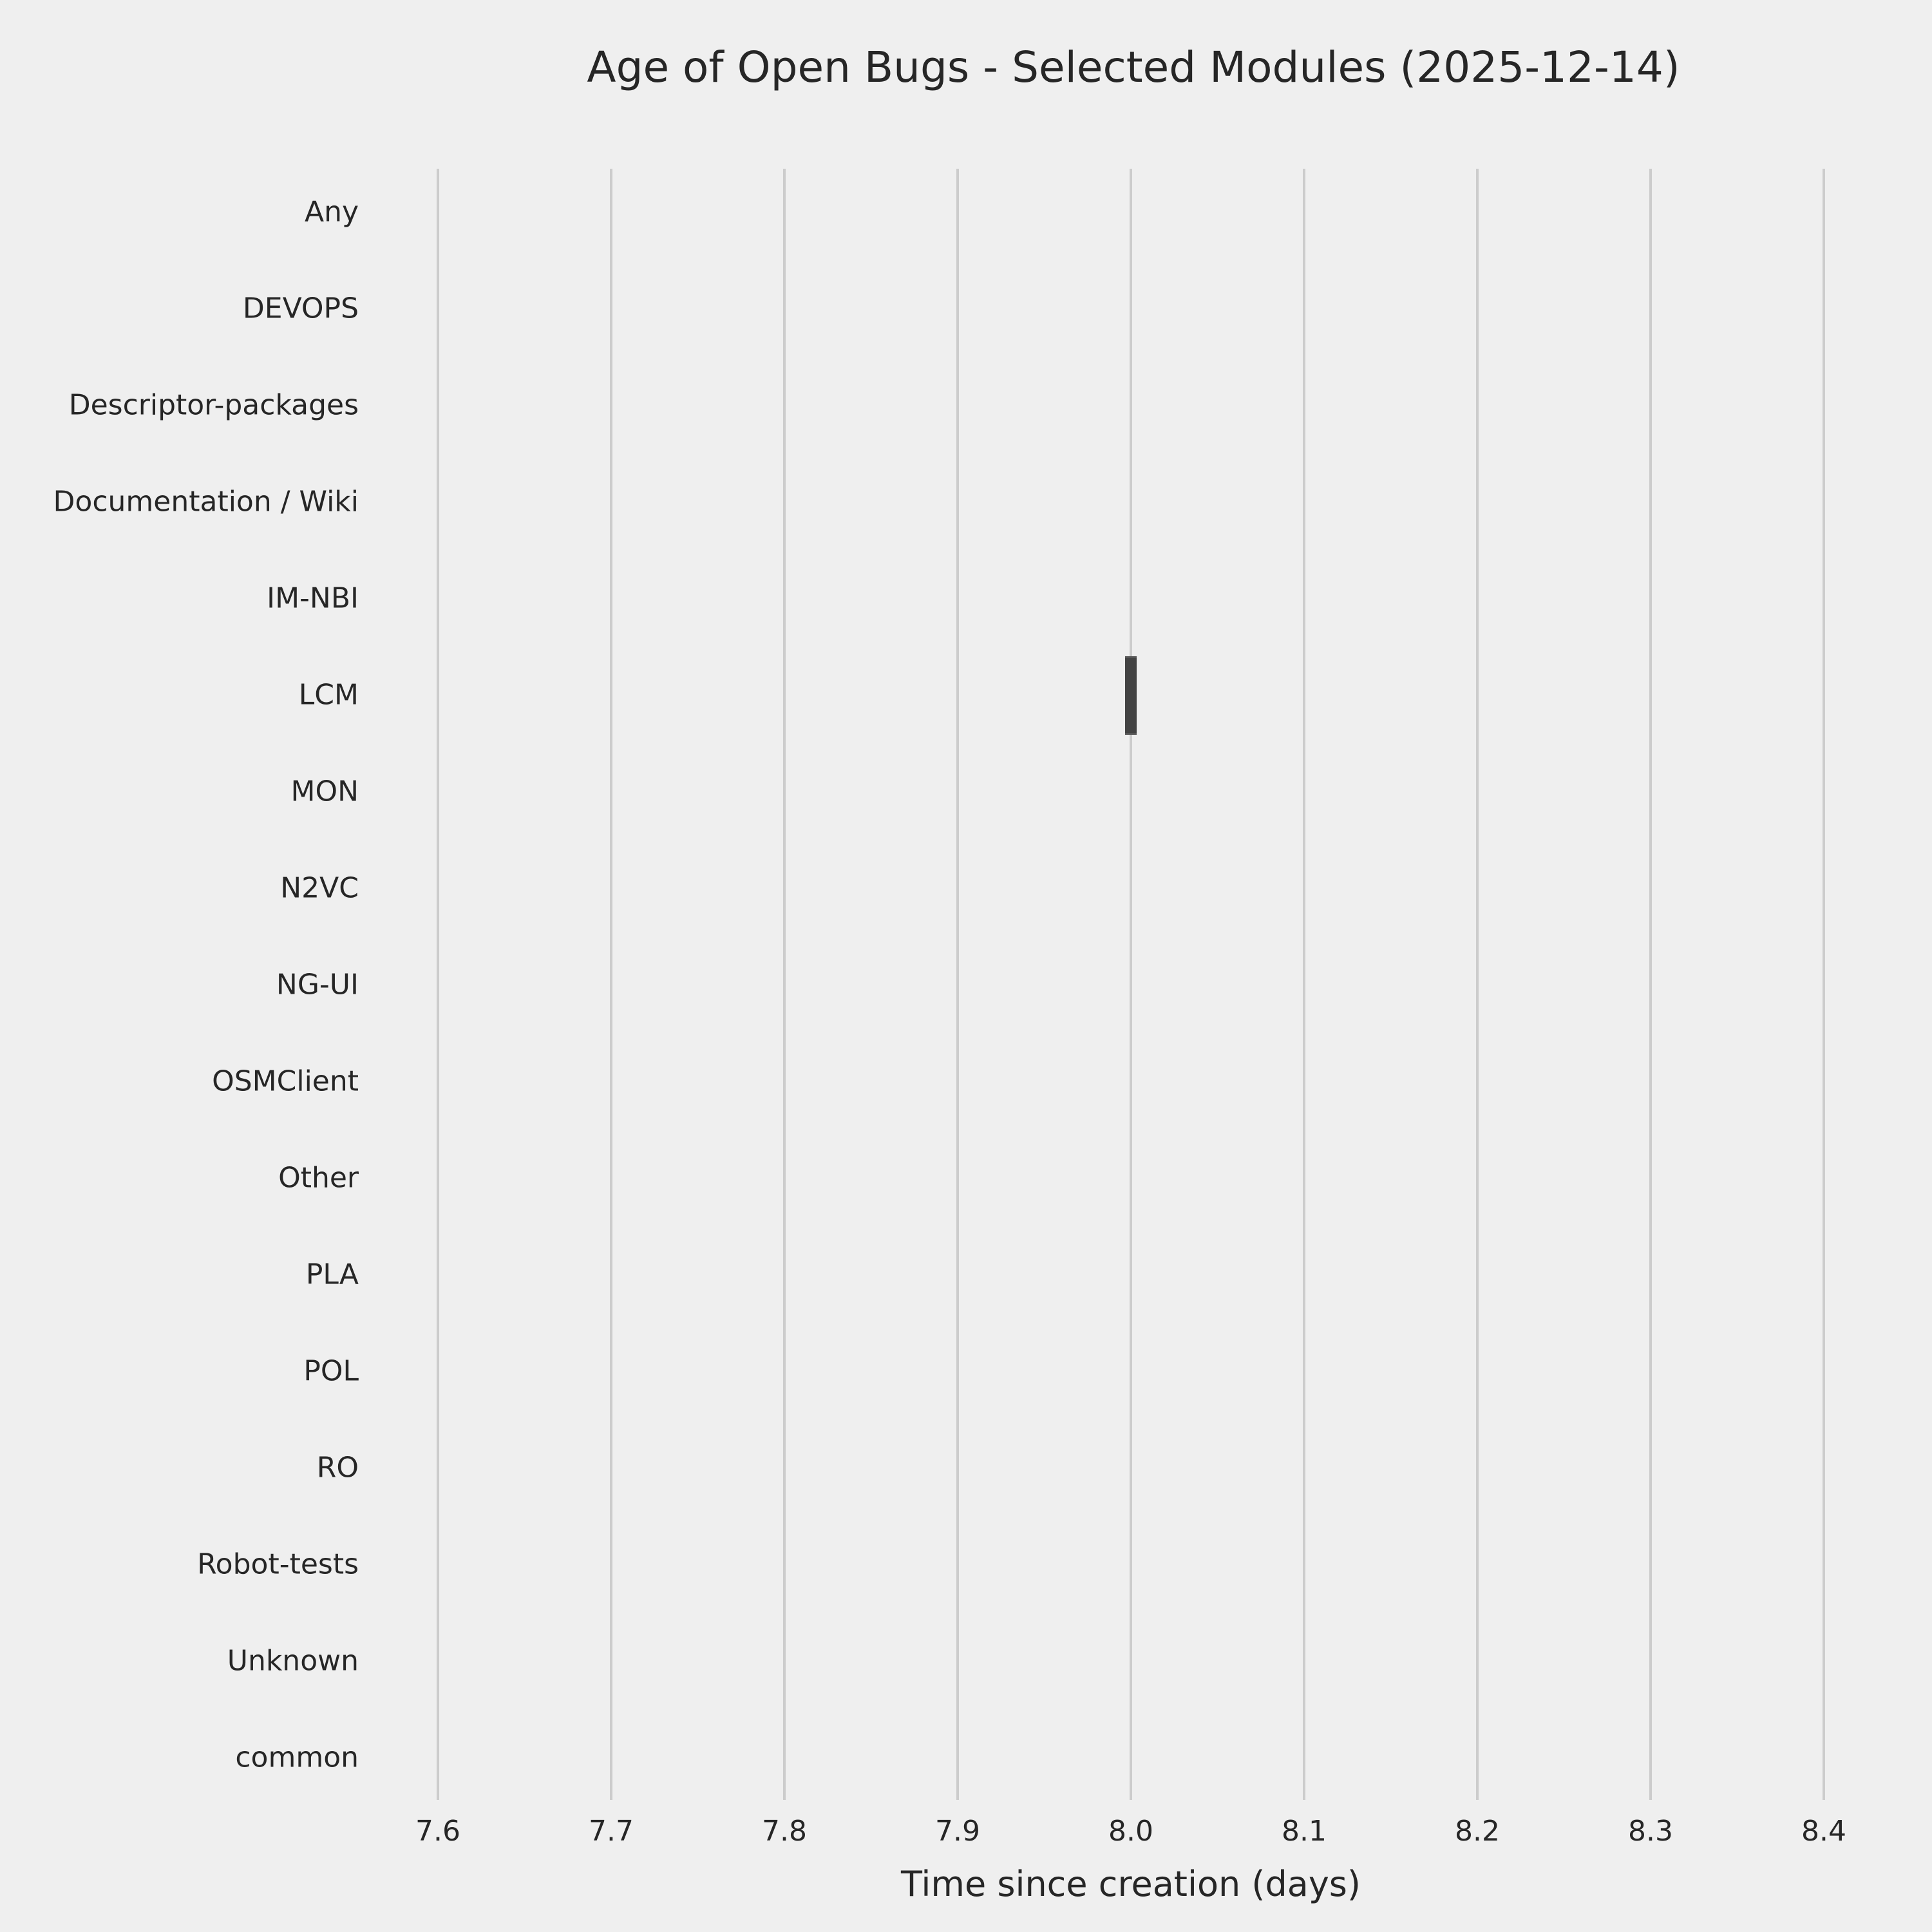 The height and width of the screenshot is (1932, 1932). What do you see at coordinates (332, 1274) in the screenshot?
I see `y-category-label: PLA` at bounding box center [332, 1274].